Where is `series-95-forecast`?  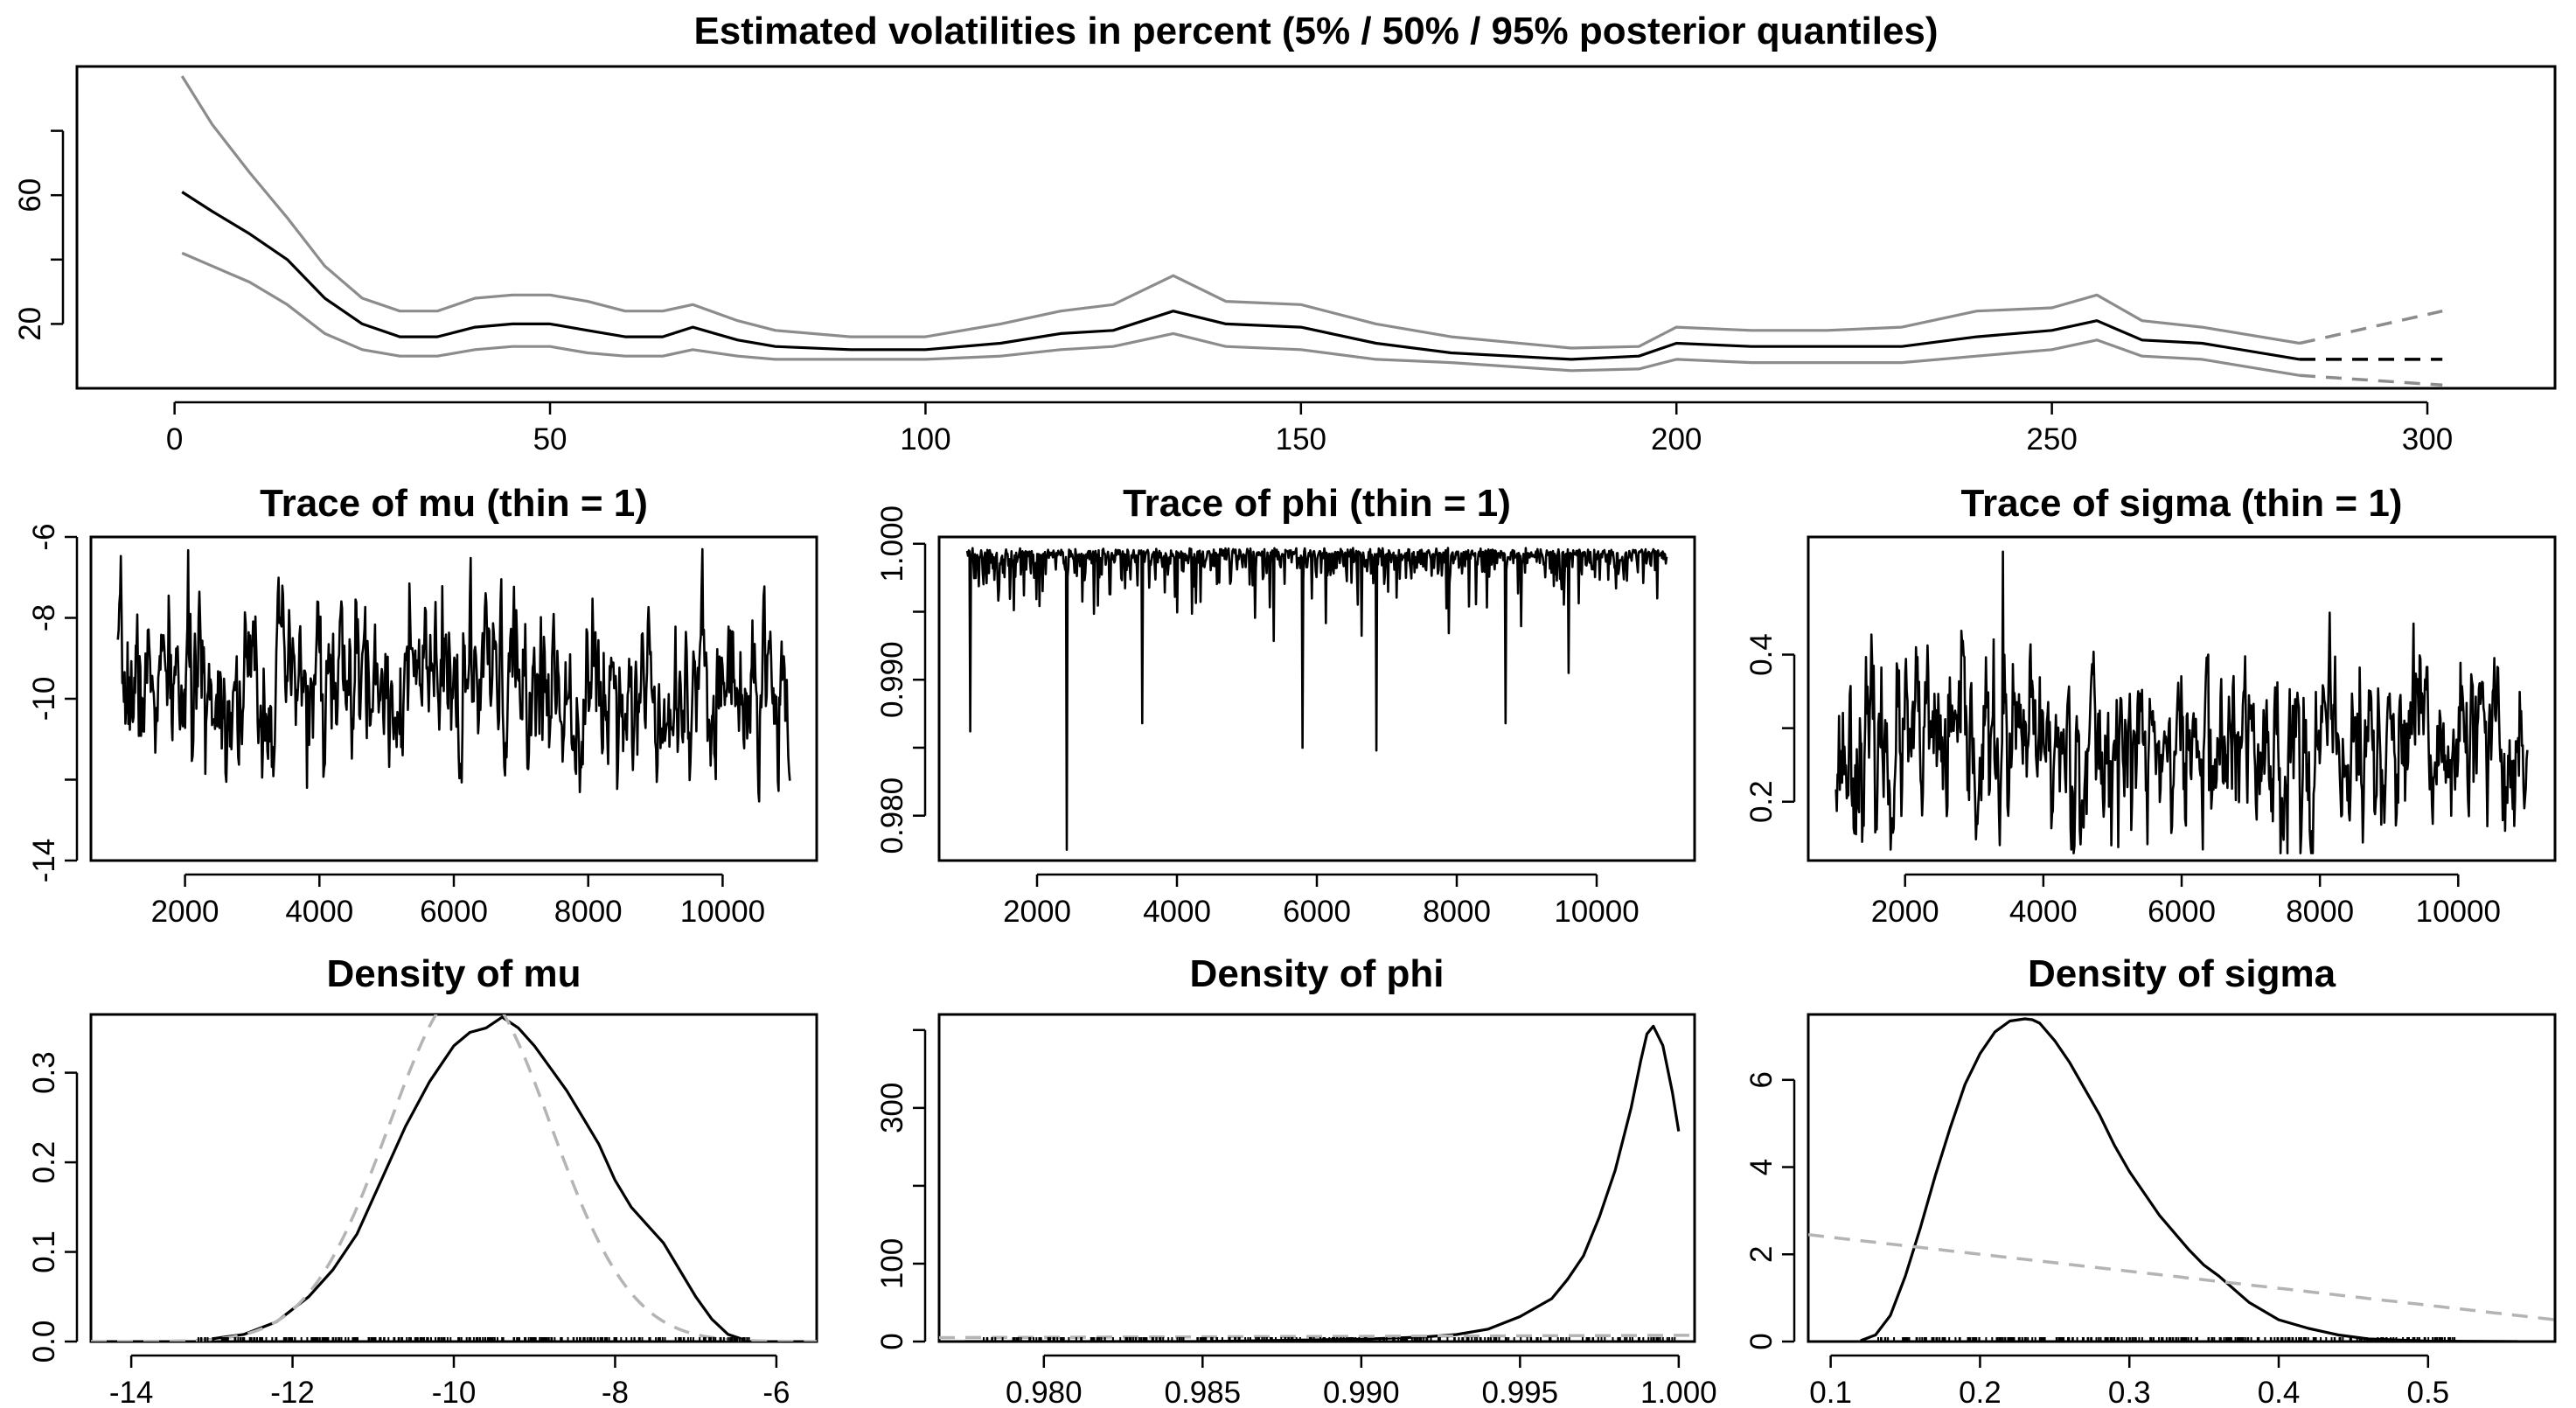 series-95-forecast is located at coordinates (2371, 327).